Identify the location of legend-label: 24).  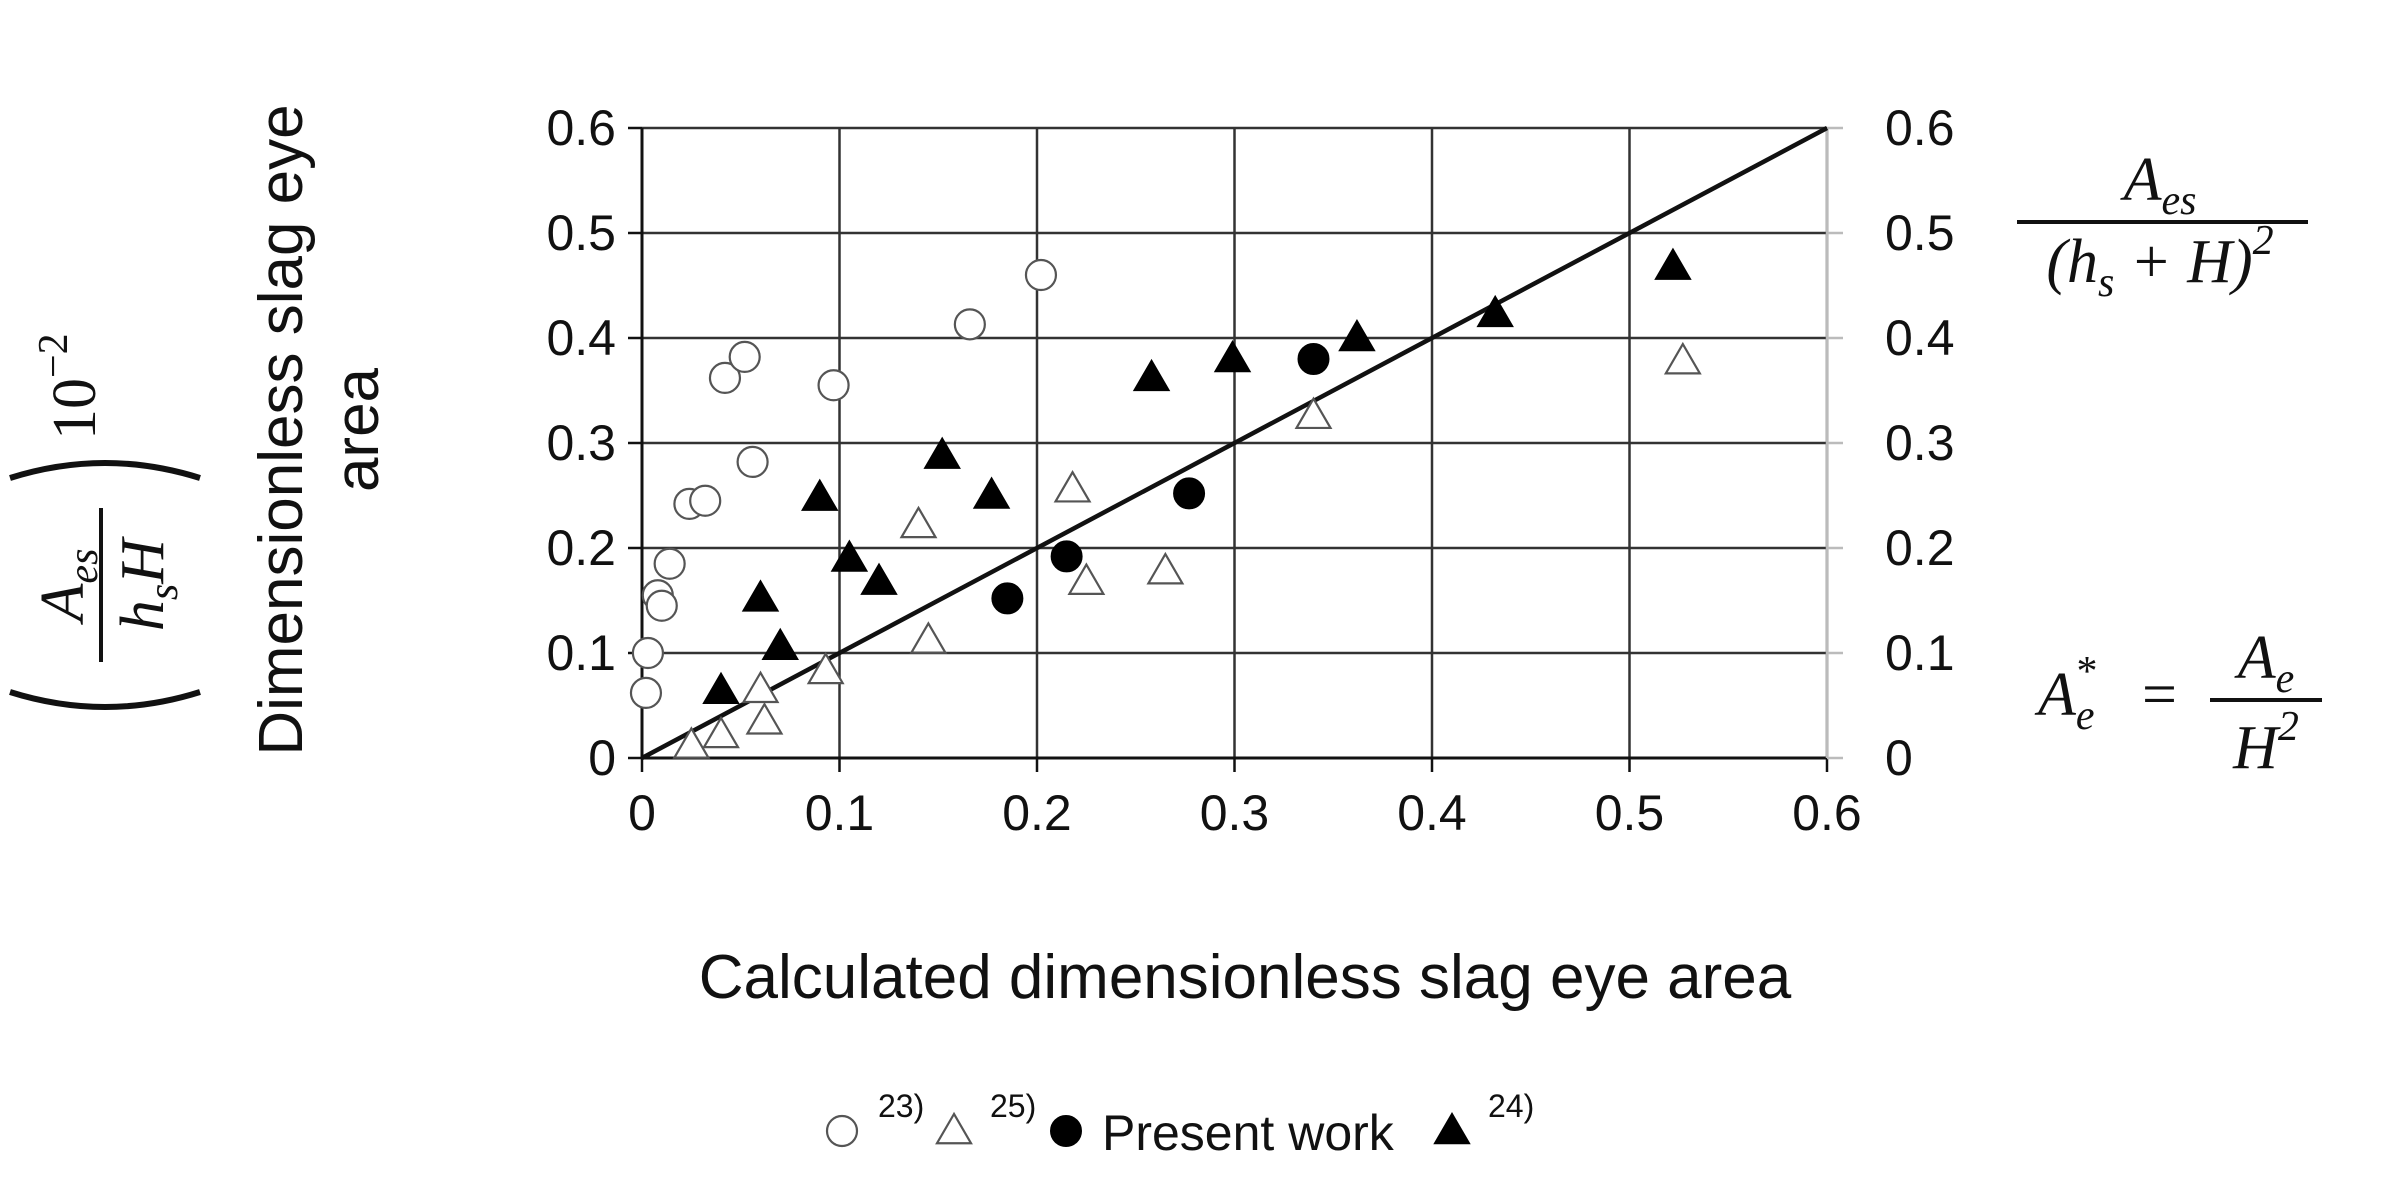
(1511, 1106).